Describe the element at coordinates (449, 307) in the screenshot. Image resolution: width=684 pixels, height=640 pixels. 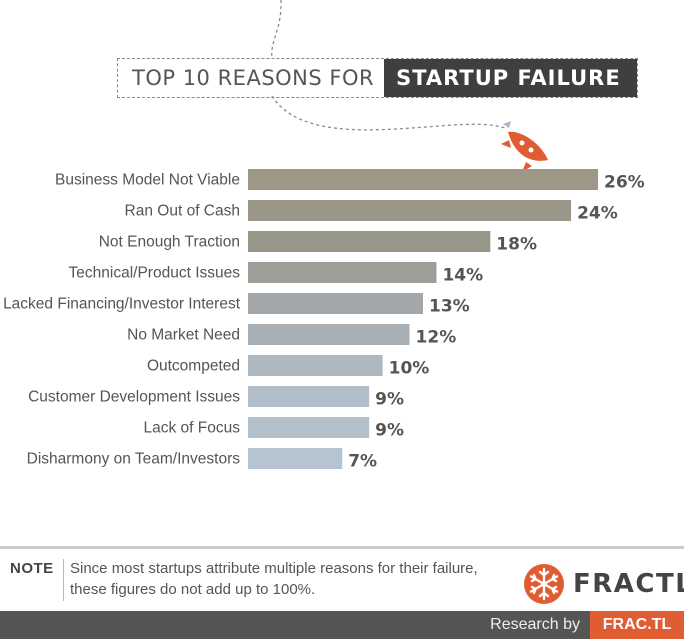
I see `value-label: 13%` at that location.